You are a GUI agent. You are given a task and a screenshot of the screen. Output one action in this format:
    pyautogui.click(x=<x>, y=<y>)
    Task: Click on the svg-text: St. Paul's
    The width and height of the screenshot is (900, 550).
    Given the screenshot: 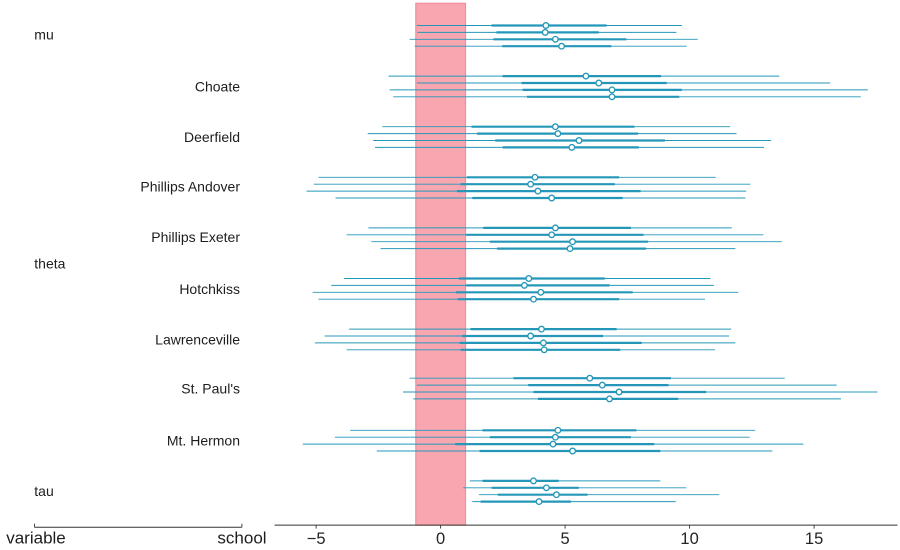 What is the action you would take?
    pyautogui.click(x=210, y=389)
    